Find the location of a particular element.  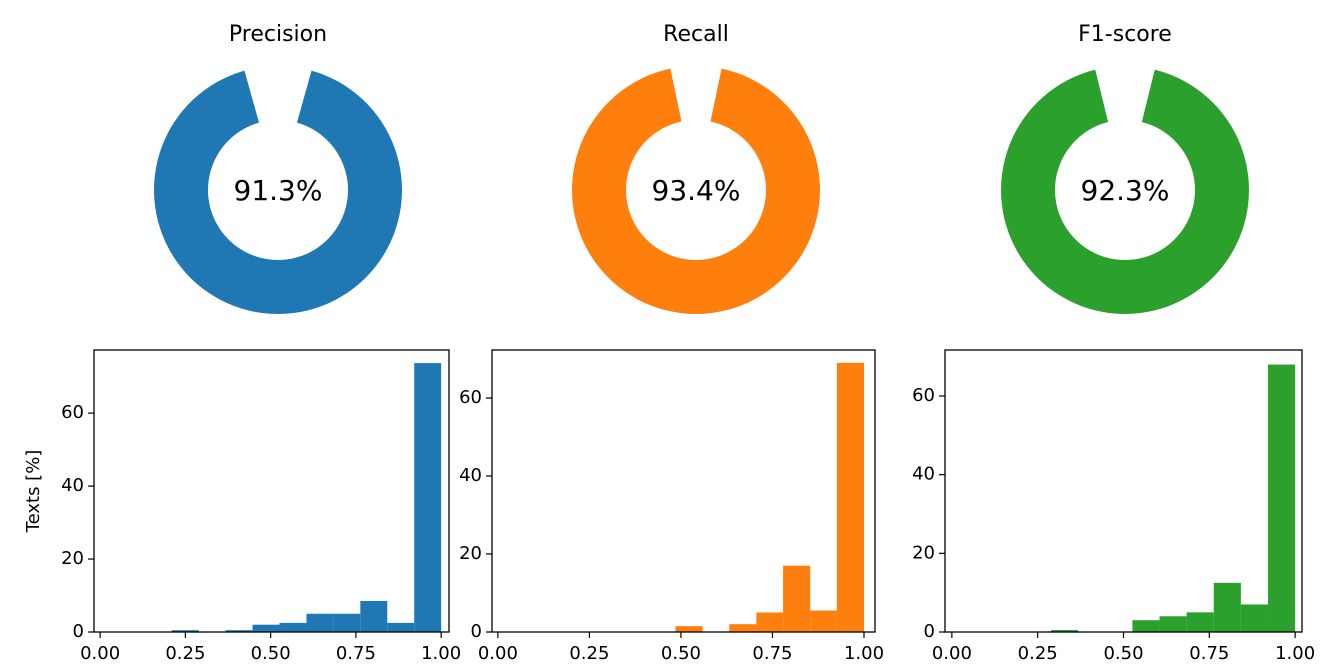

center-label: 92.3% is located at coordinates (1125, 190).